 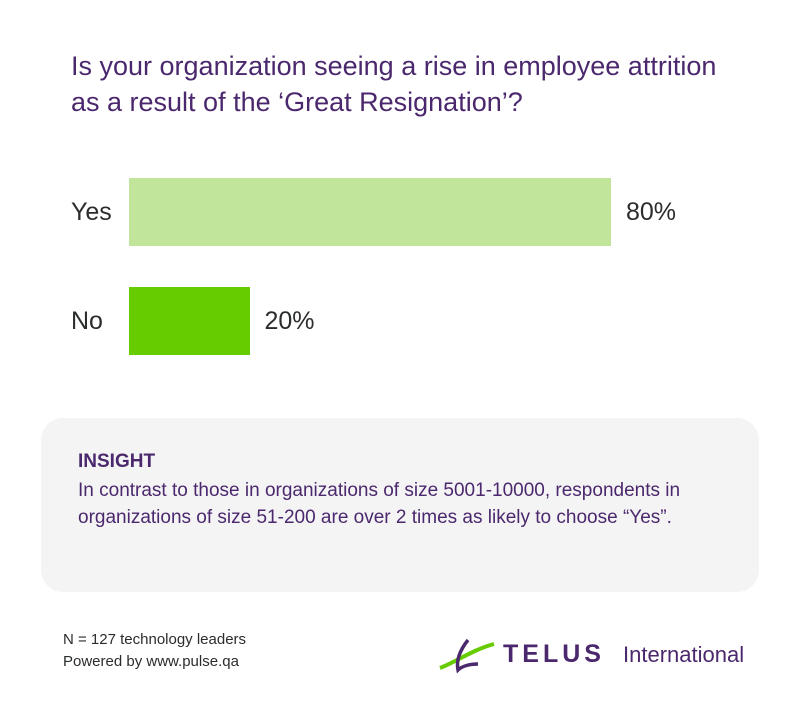 I want to click on insight-heading: INSIGHT, so click(x=117, y=461).